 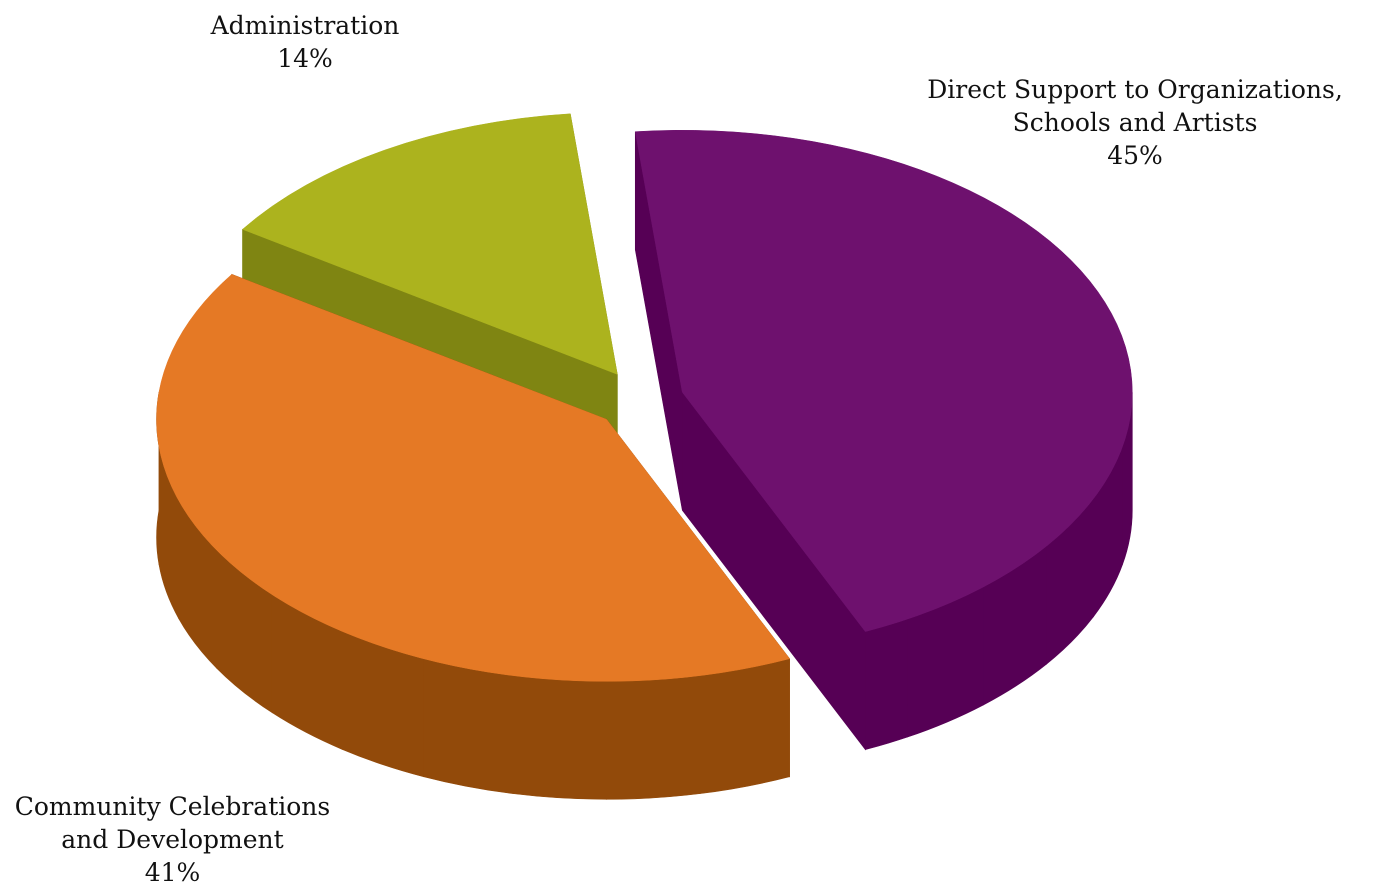 I want to click on slice-label-direct-support-line-1: Direct Support to Organizations,, so click(x=1135, y=89).